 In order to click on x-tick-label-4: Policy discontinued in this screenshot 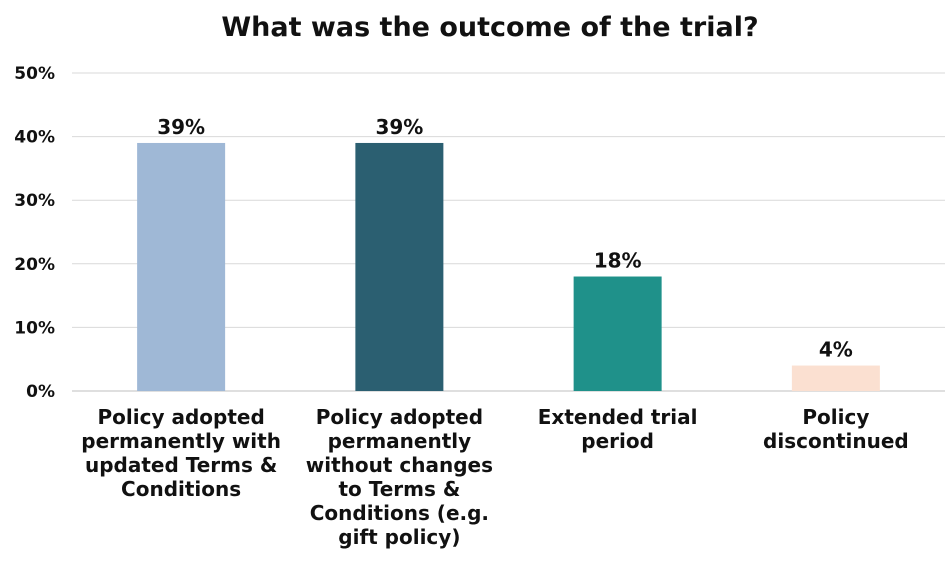, I will do `click(836, 429)`.